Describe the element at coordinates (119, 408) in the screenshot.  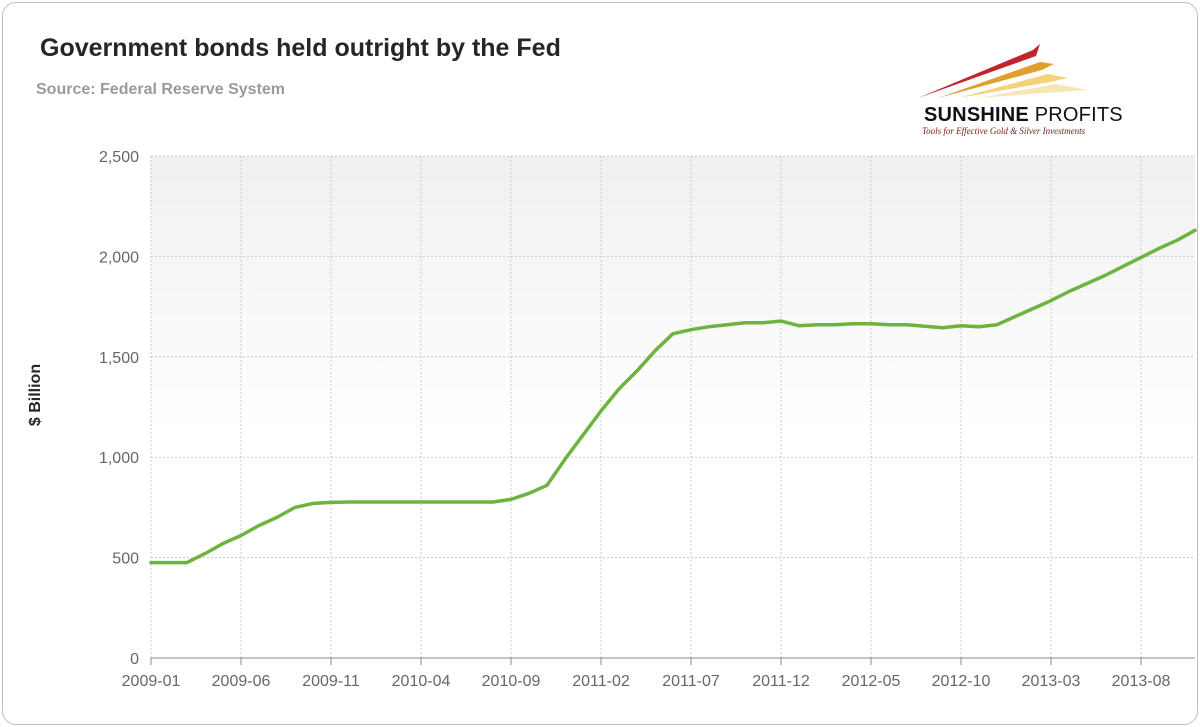
I see `y-axis-ticks: 0 500 1,000 1,500 2,000 2,500` at that location.